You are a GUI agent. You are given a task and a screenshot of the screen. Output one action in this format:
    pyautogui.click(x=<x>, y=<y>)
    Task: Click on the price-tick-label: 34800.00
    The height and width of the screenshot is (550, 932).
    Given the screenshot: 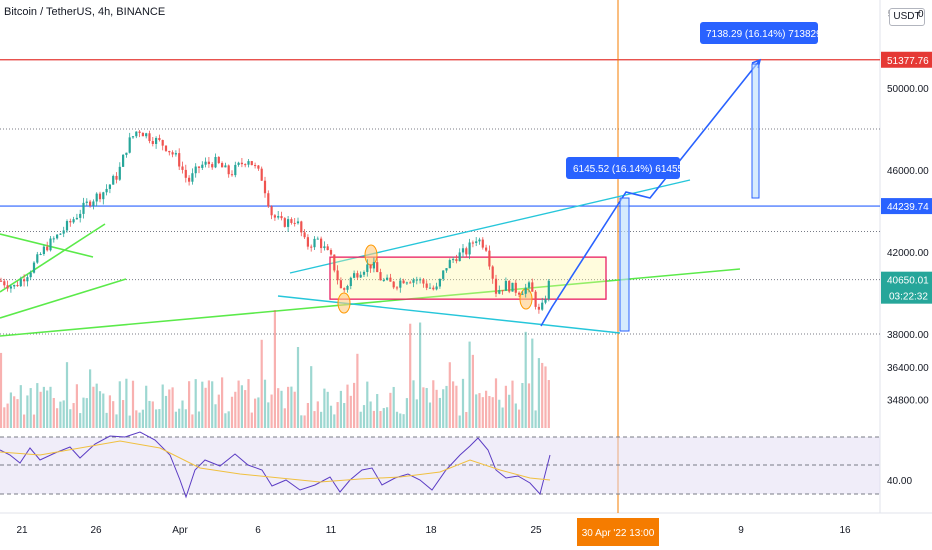 What is the action you would take?
    pyautogui.click(x=908, y=401)
    